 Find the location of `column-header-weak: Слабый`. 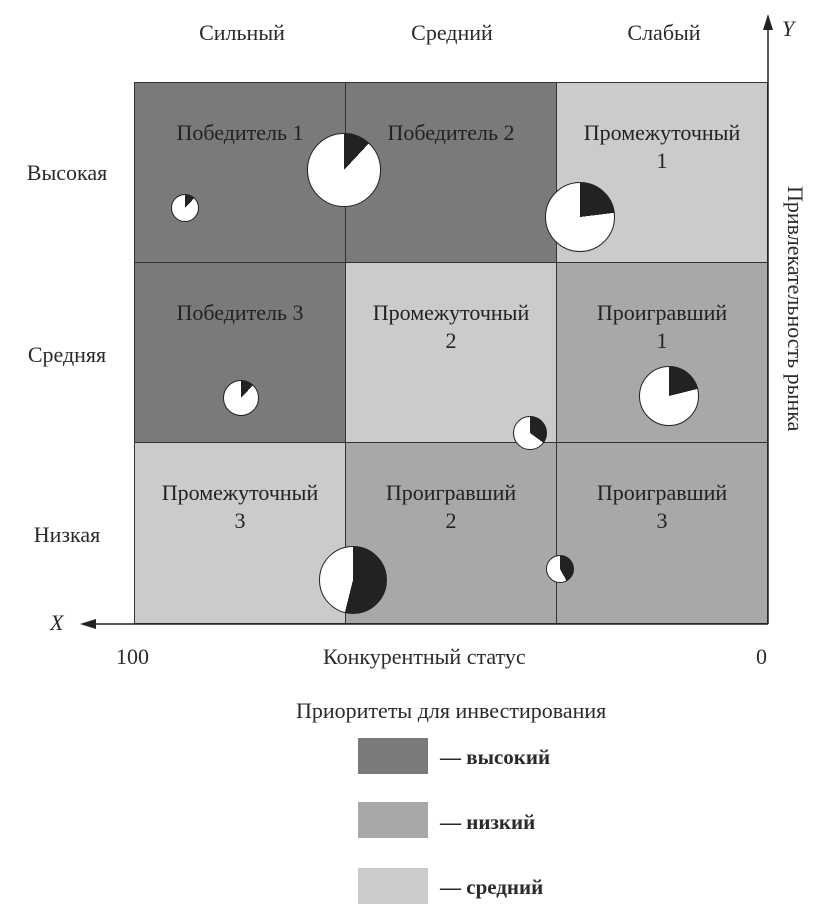

column-header-weak: Слабый is located at coordinates (664, 32).